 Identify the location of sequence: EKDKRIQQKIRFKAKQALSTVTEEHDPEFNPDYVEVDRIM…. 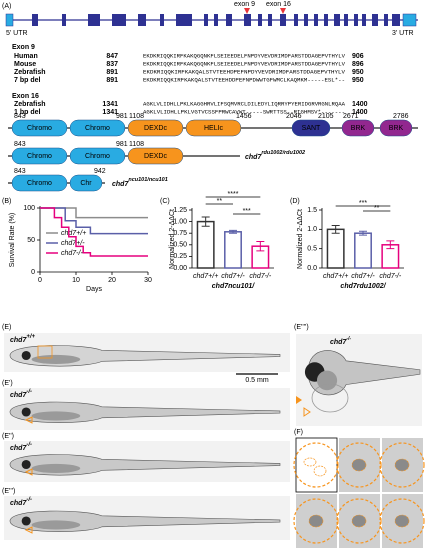
(244, 71).